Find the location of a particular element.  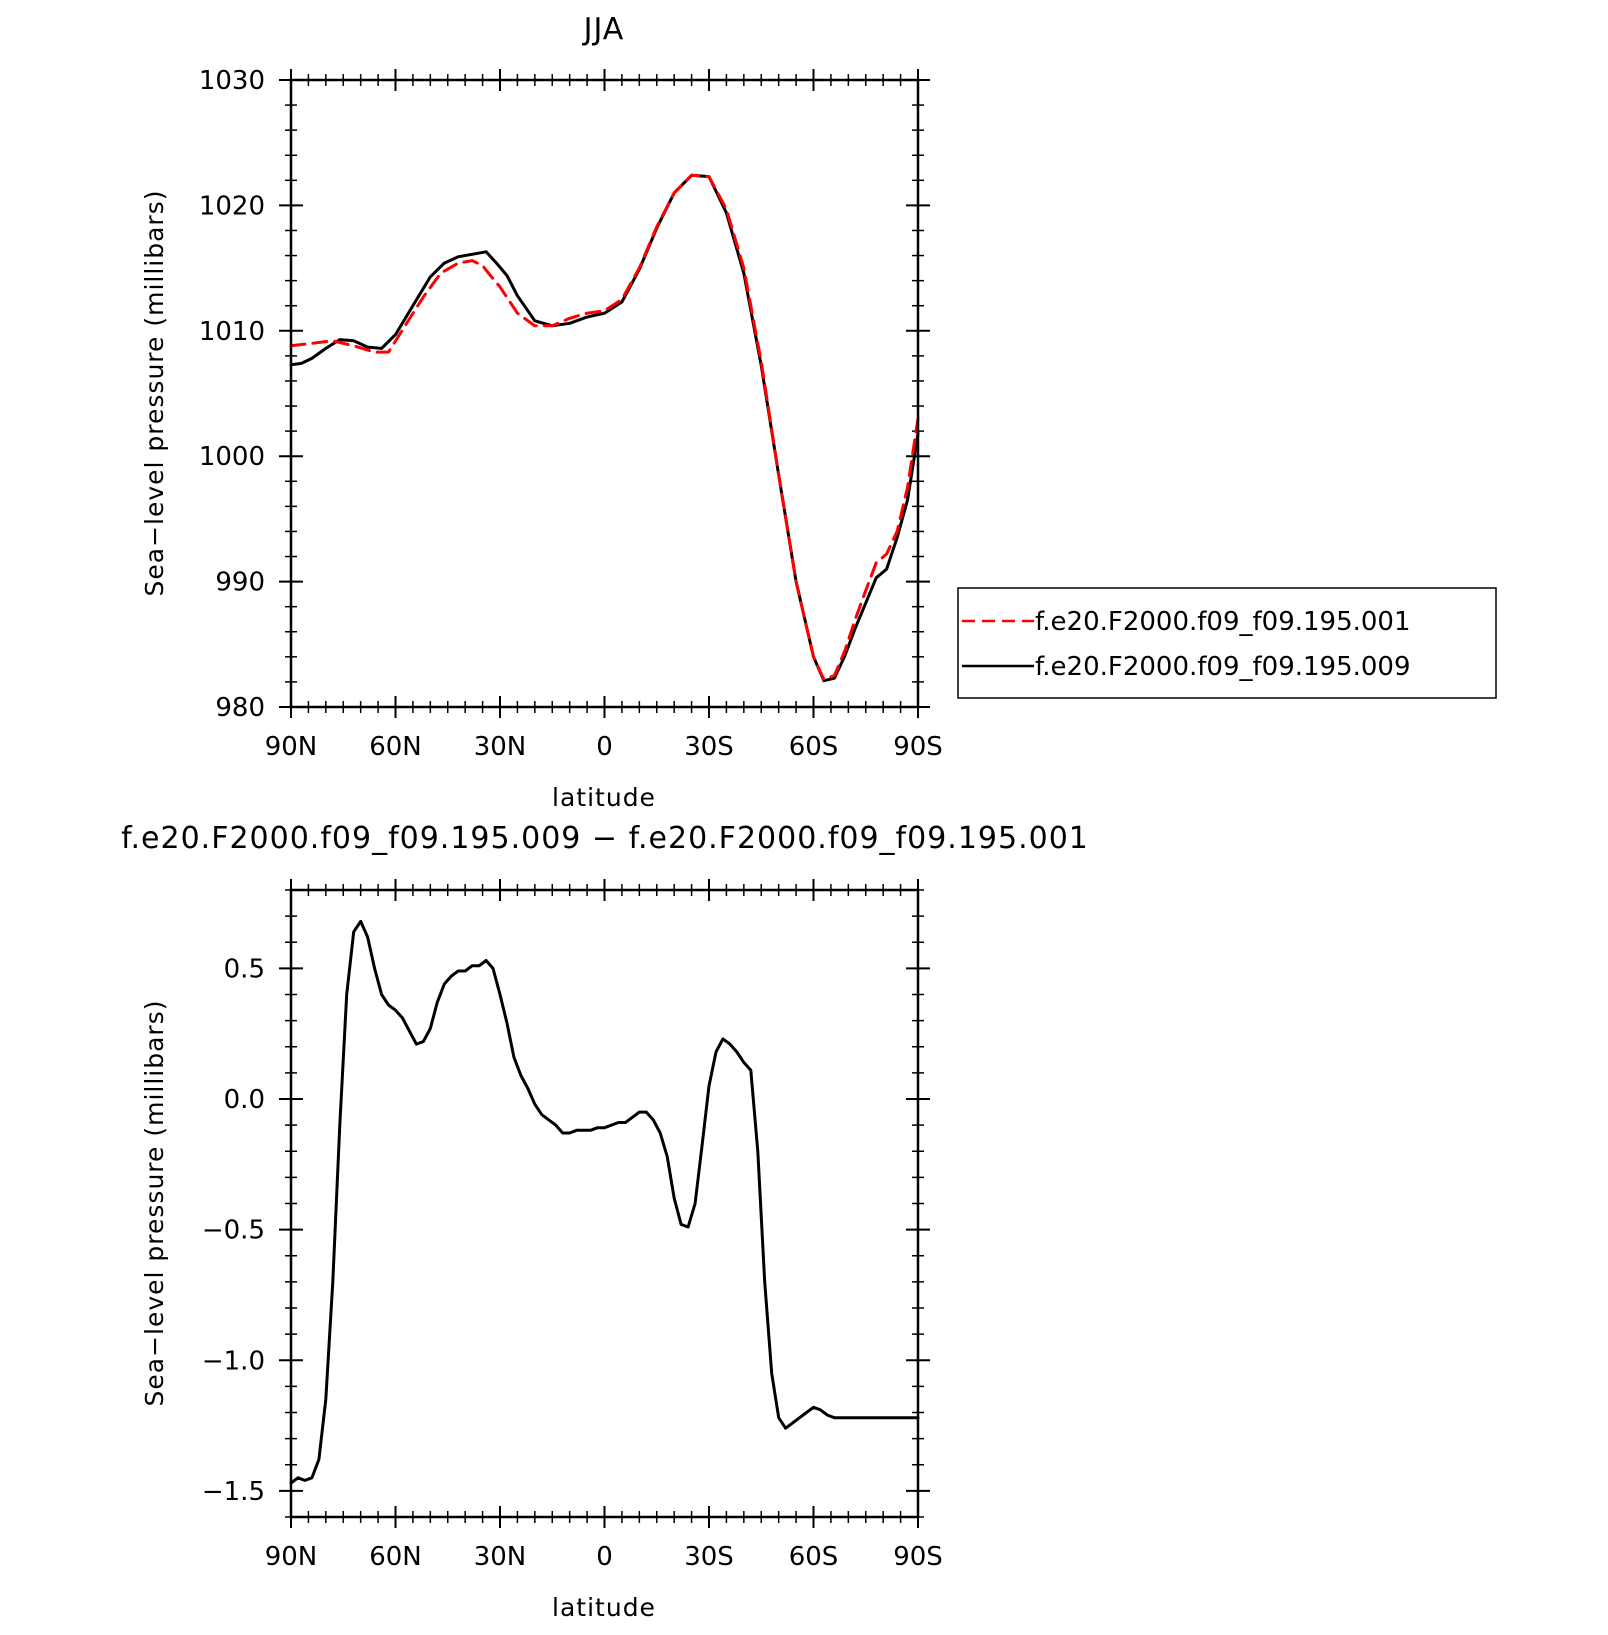

legend-box is located at coordinates (1227, 643).